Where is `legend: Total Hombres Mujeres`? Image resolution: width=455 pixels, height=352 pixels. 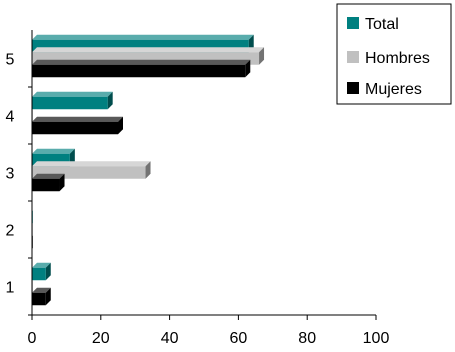 legend: Total Hombres Mujeres is located at coordinates (394, 54).